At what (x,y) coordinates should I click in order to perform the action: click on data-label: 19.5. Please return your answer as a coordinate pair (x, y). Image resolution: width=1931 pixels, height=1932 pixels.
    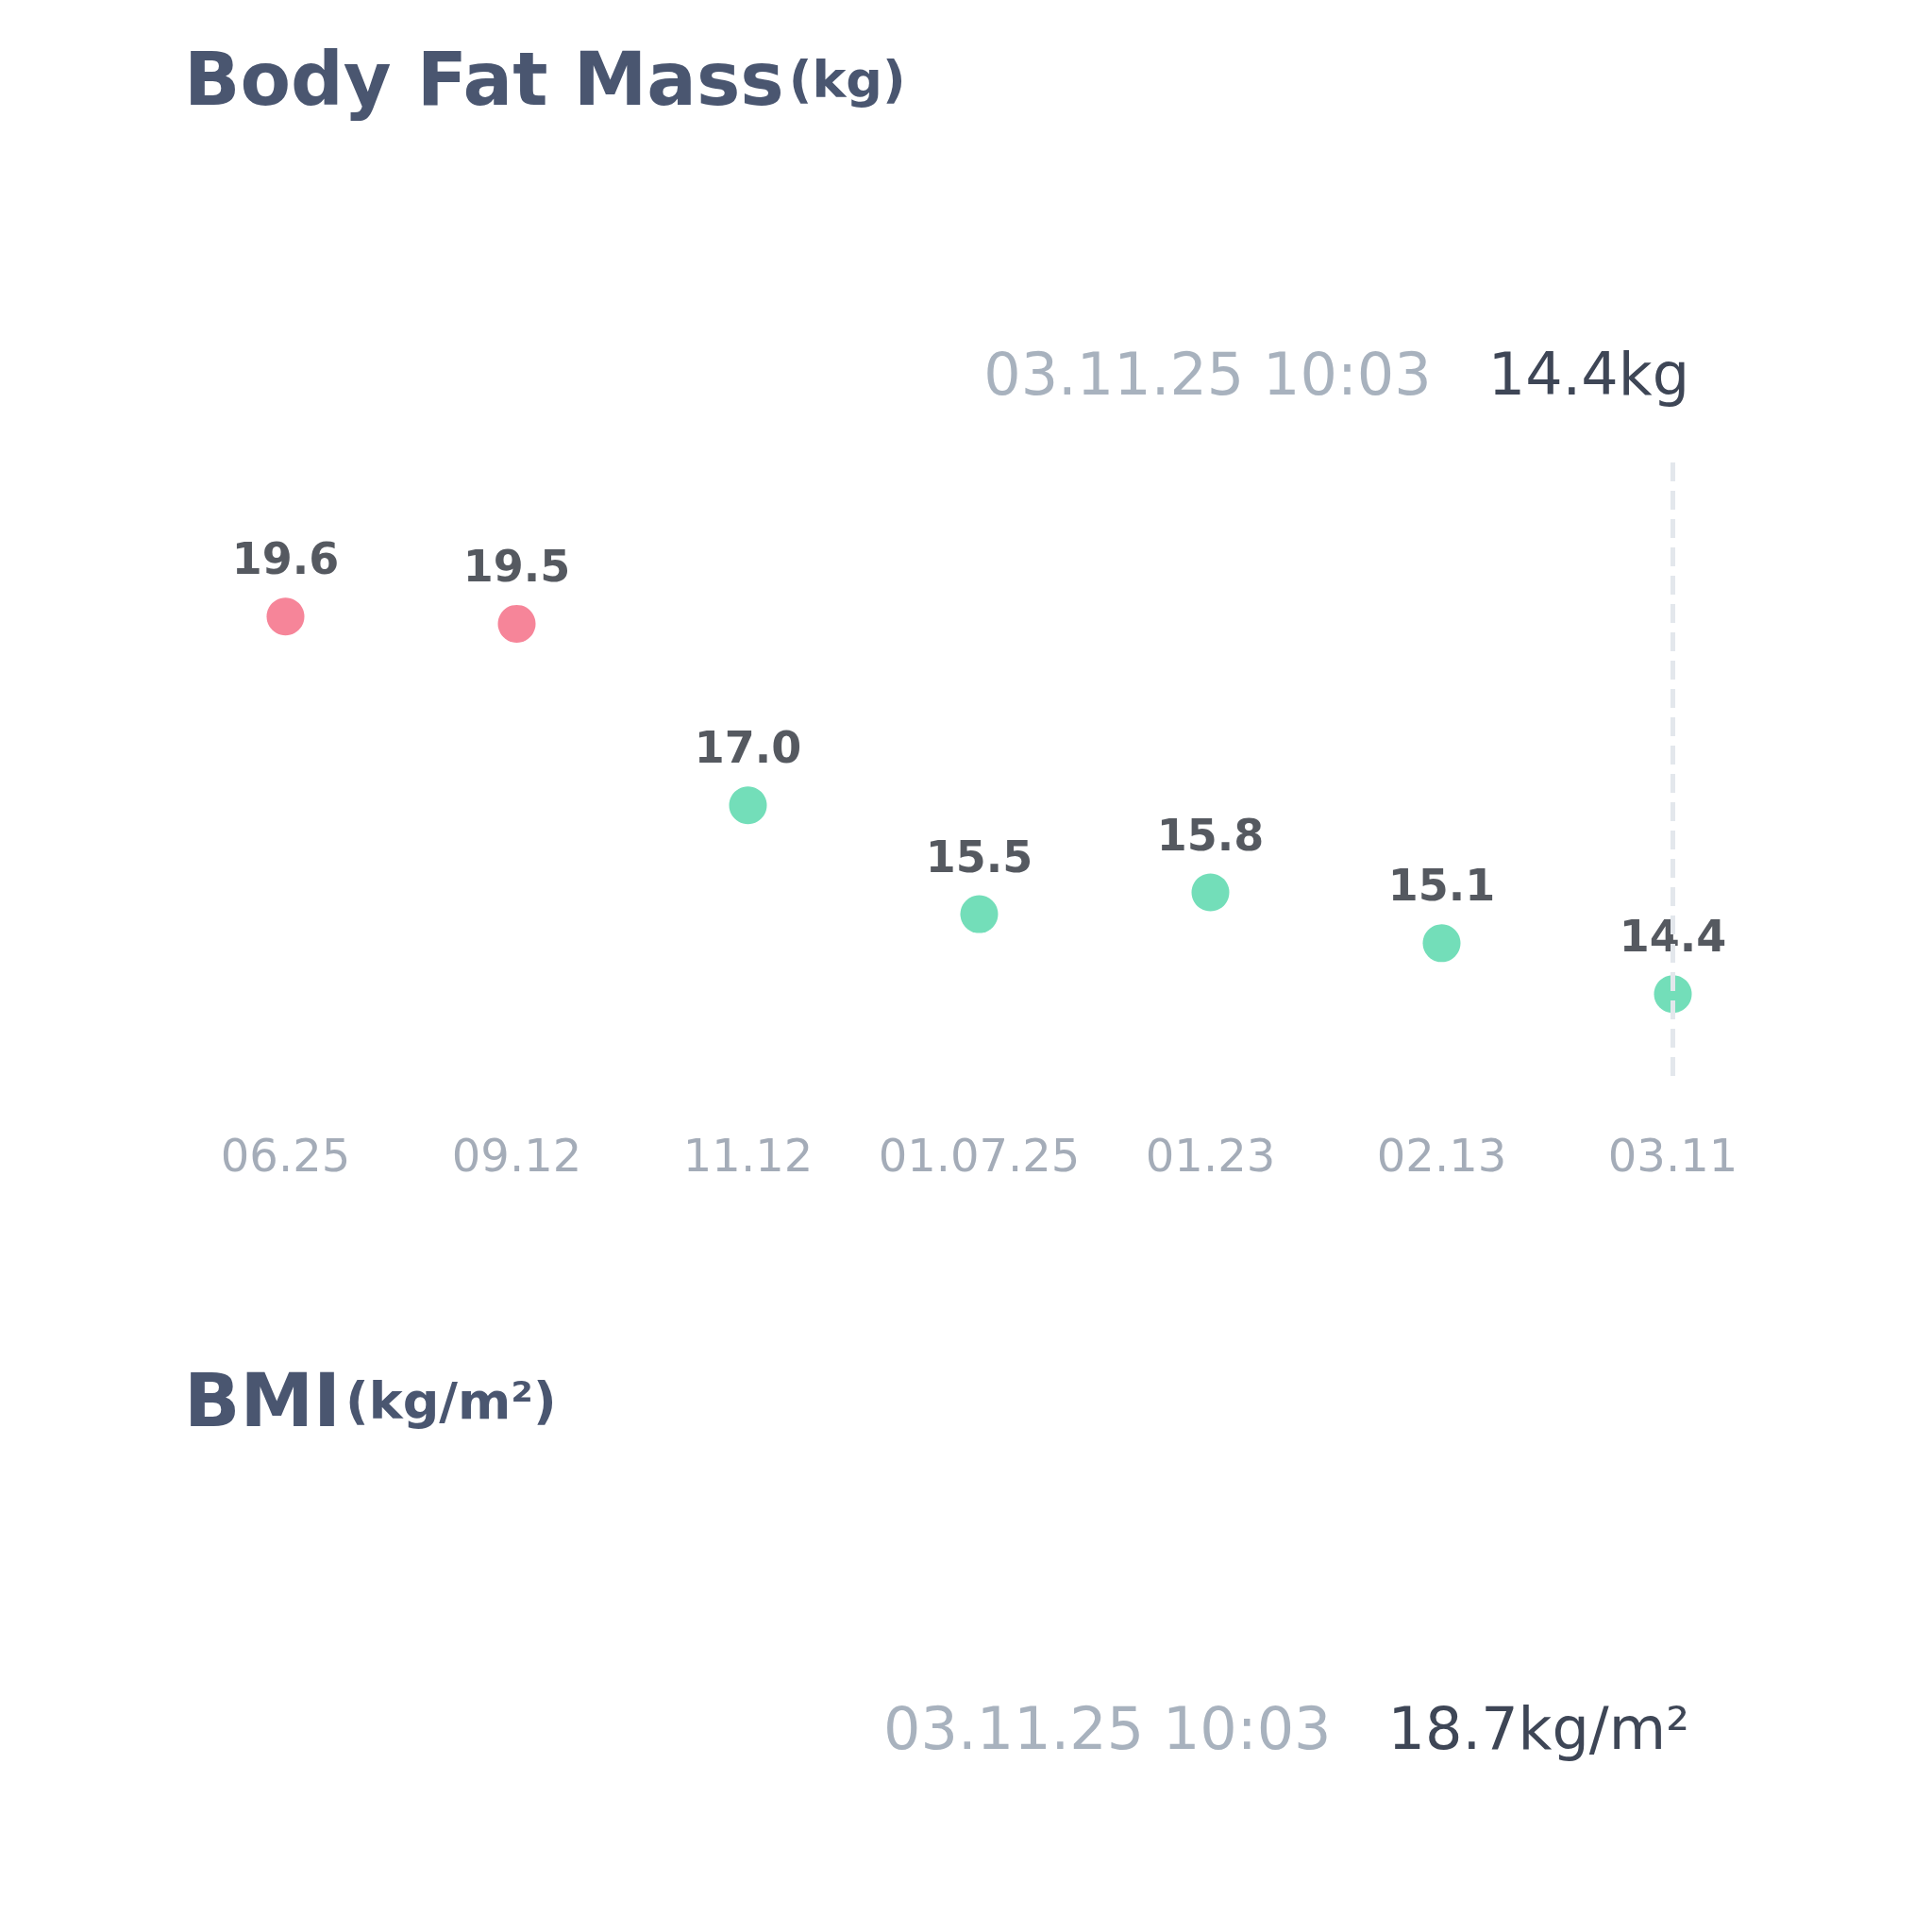
    Looking at the image, I should click on (516, 566).